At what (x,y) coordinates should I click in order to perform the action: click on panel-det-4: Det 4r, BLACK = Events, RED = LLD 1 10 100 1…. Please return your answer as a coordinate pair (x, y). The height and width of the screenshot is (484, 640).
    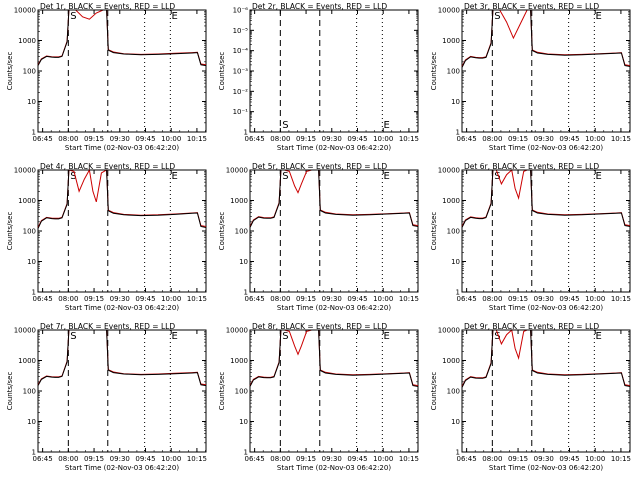
    Looking at the image, I should click on (106, 237).